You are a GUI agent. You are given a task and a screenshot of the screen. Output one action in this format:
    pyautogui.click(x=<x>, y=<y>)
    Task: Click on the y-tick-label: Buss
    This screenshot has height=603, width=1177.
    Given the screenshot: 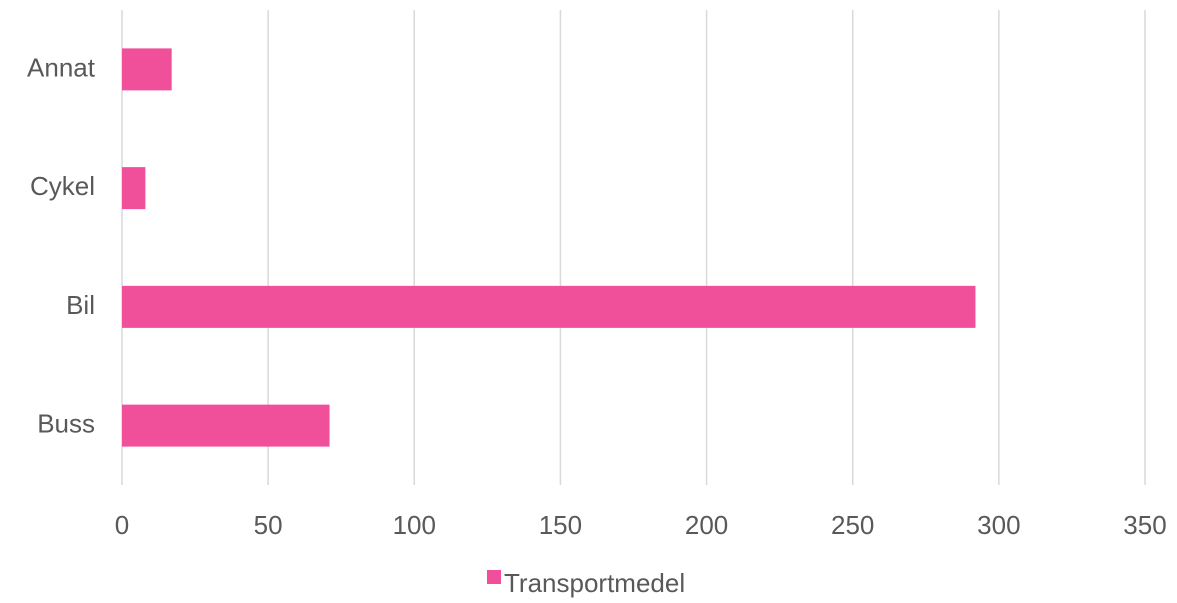 What is the action you would take?
    pyautogui.click(x=66, y=424)
    